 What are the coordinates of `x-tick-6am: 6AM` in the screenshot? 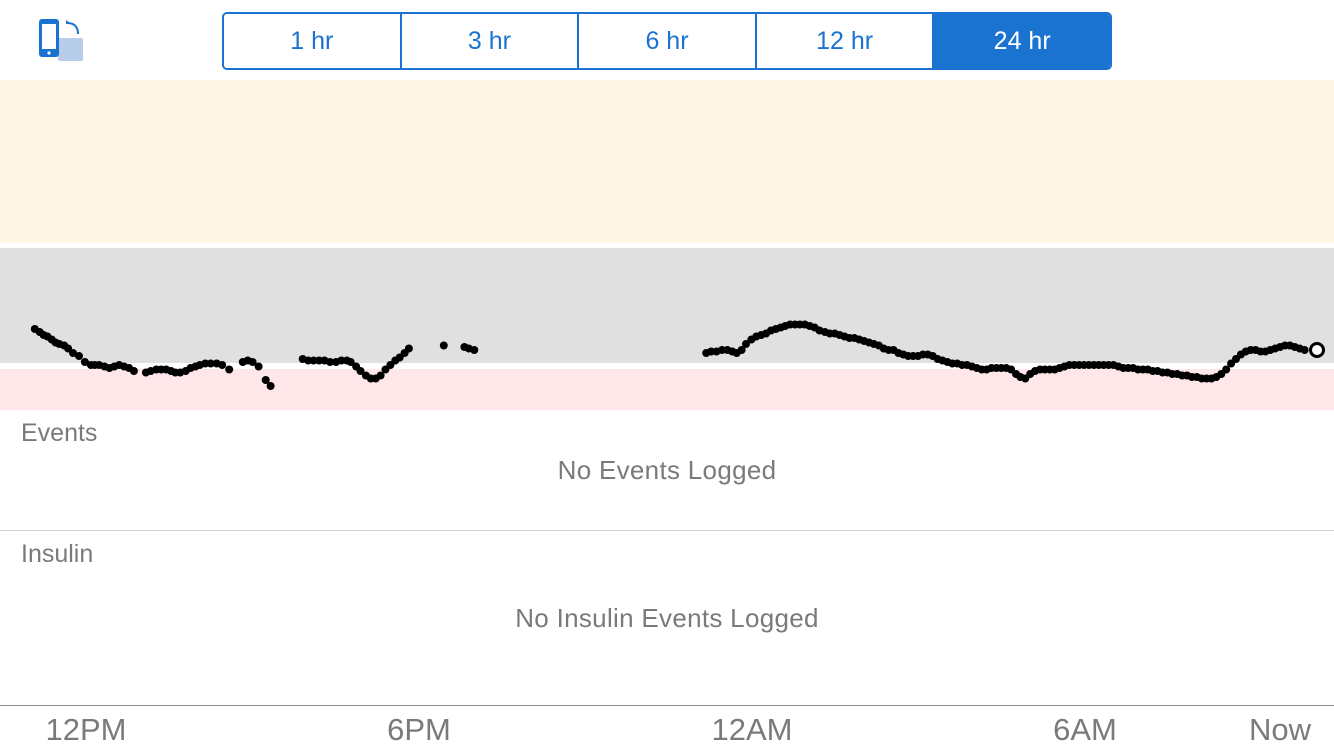 It's located at (1085, 729).